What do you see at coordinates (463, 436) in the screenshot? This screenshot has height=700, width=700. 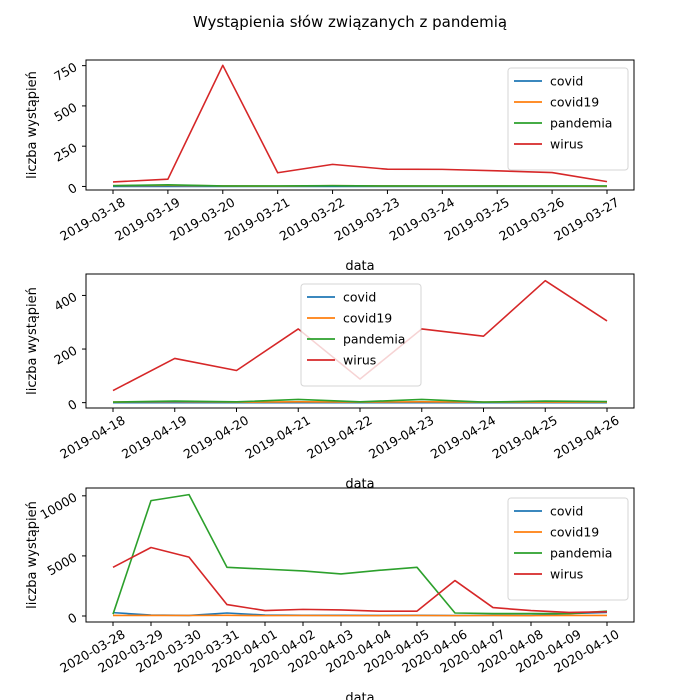 I see `x-tick-label: 2019-04-24` at bounding box center [463, 436].